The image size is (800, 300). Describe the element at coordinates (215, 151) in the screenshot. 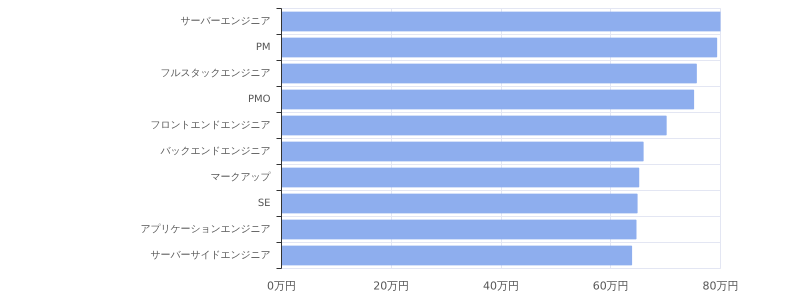

I see `y-tick-label: バックエンドエンジニア` at that location.